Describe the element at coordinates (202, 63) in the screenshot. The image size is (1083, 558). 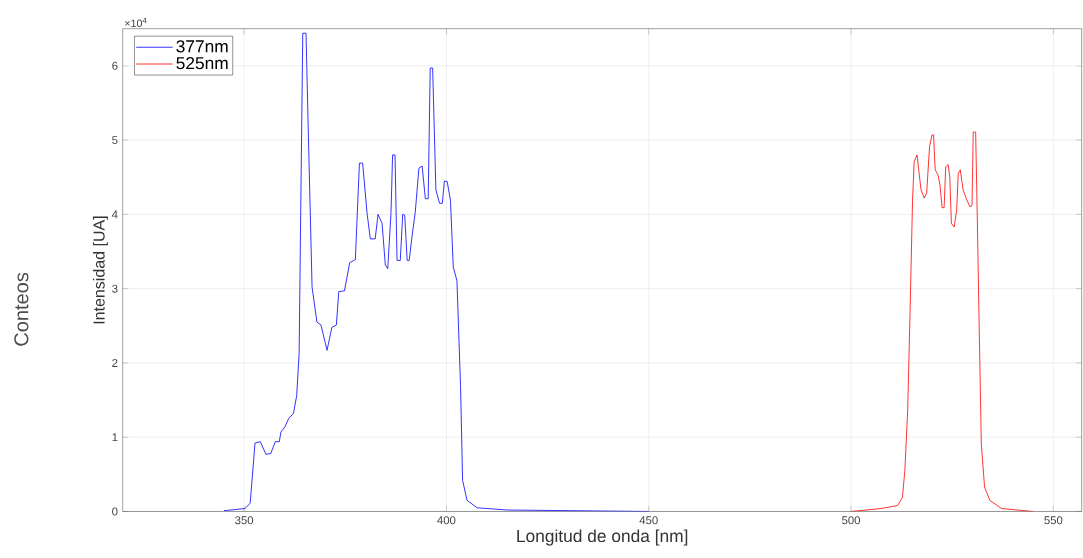
I see `legend-label: 525nm` at that location.